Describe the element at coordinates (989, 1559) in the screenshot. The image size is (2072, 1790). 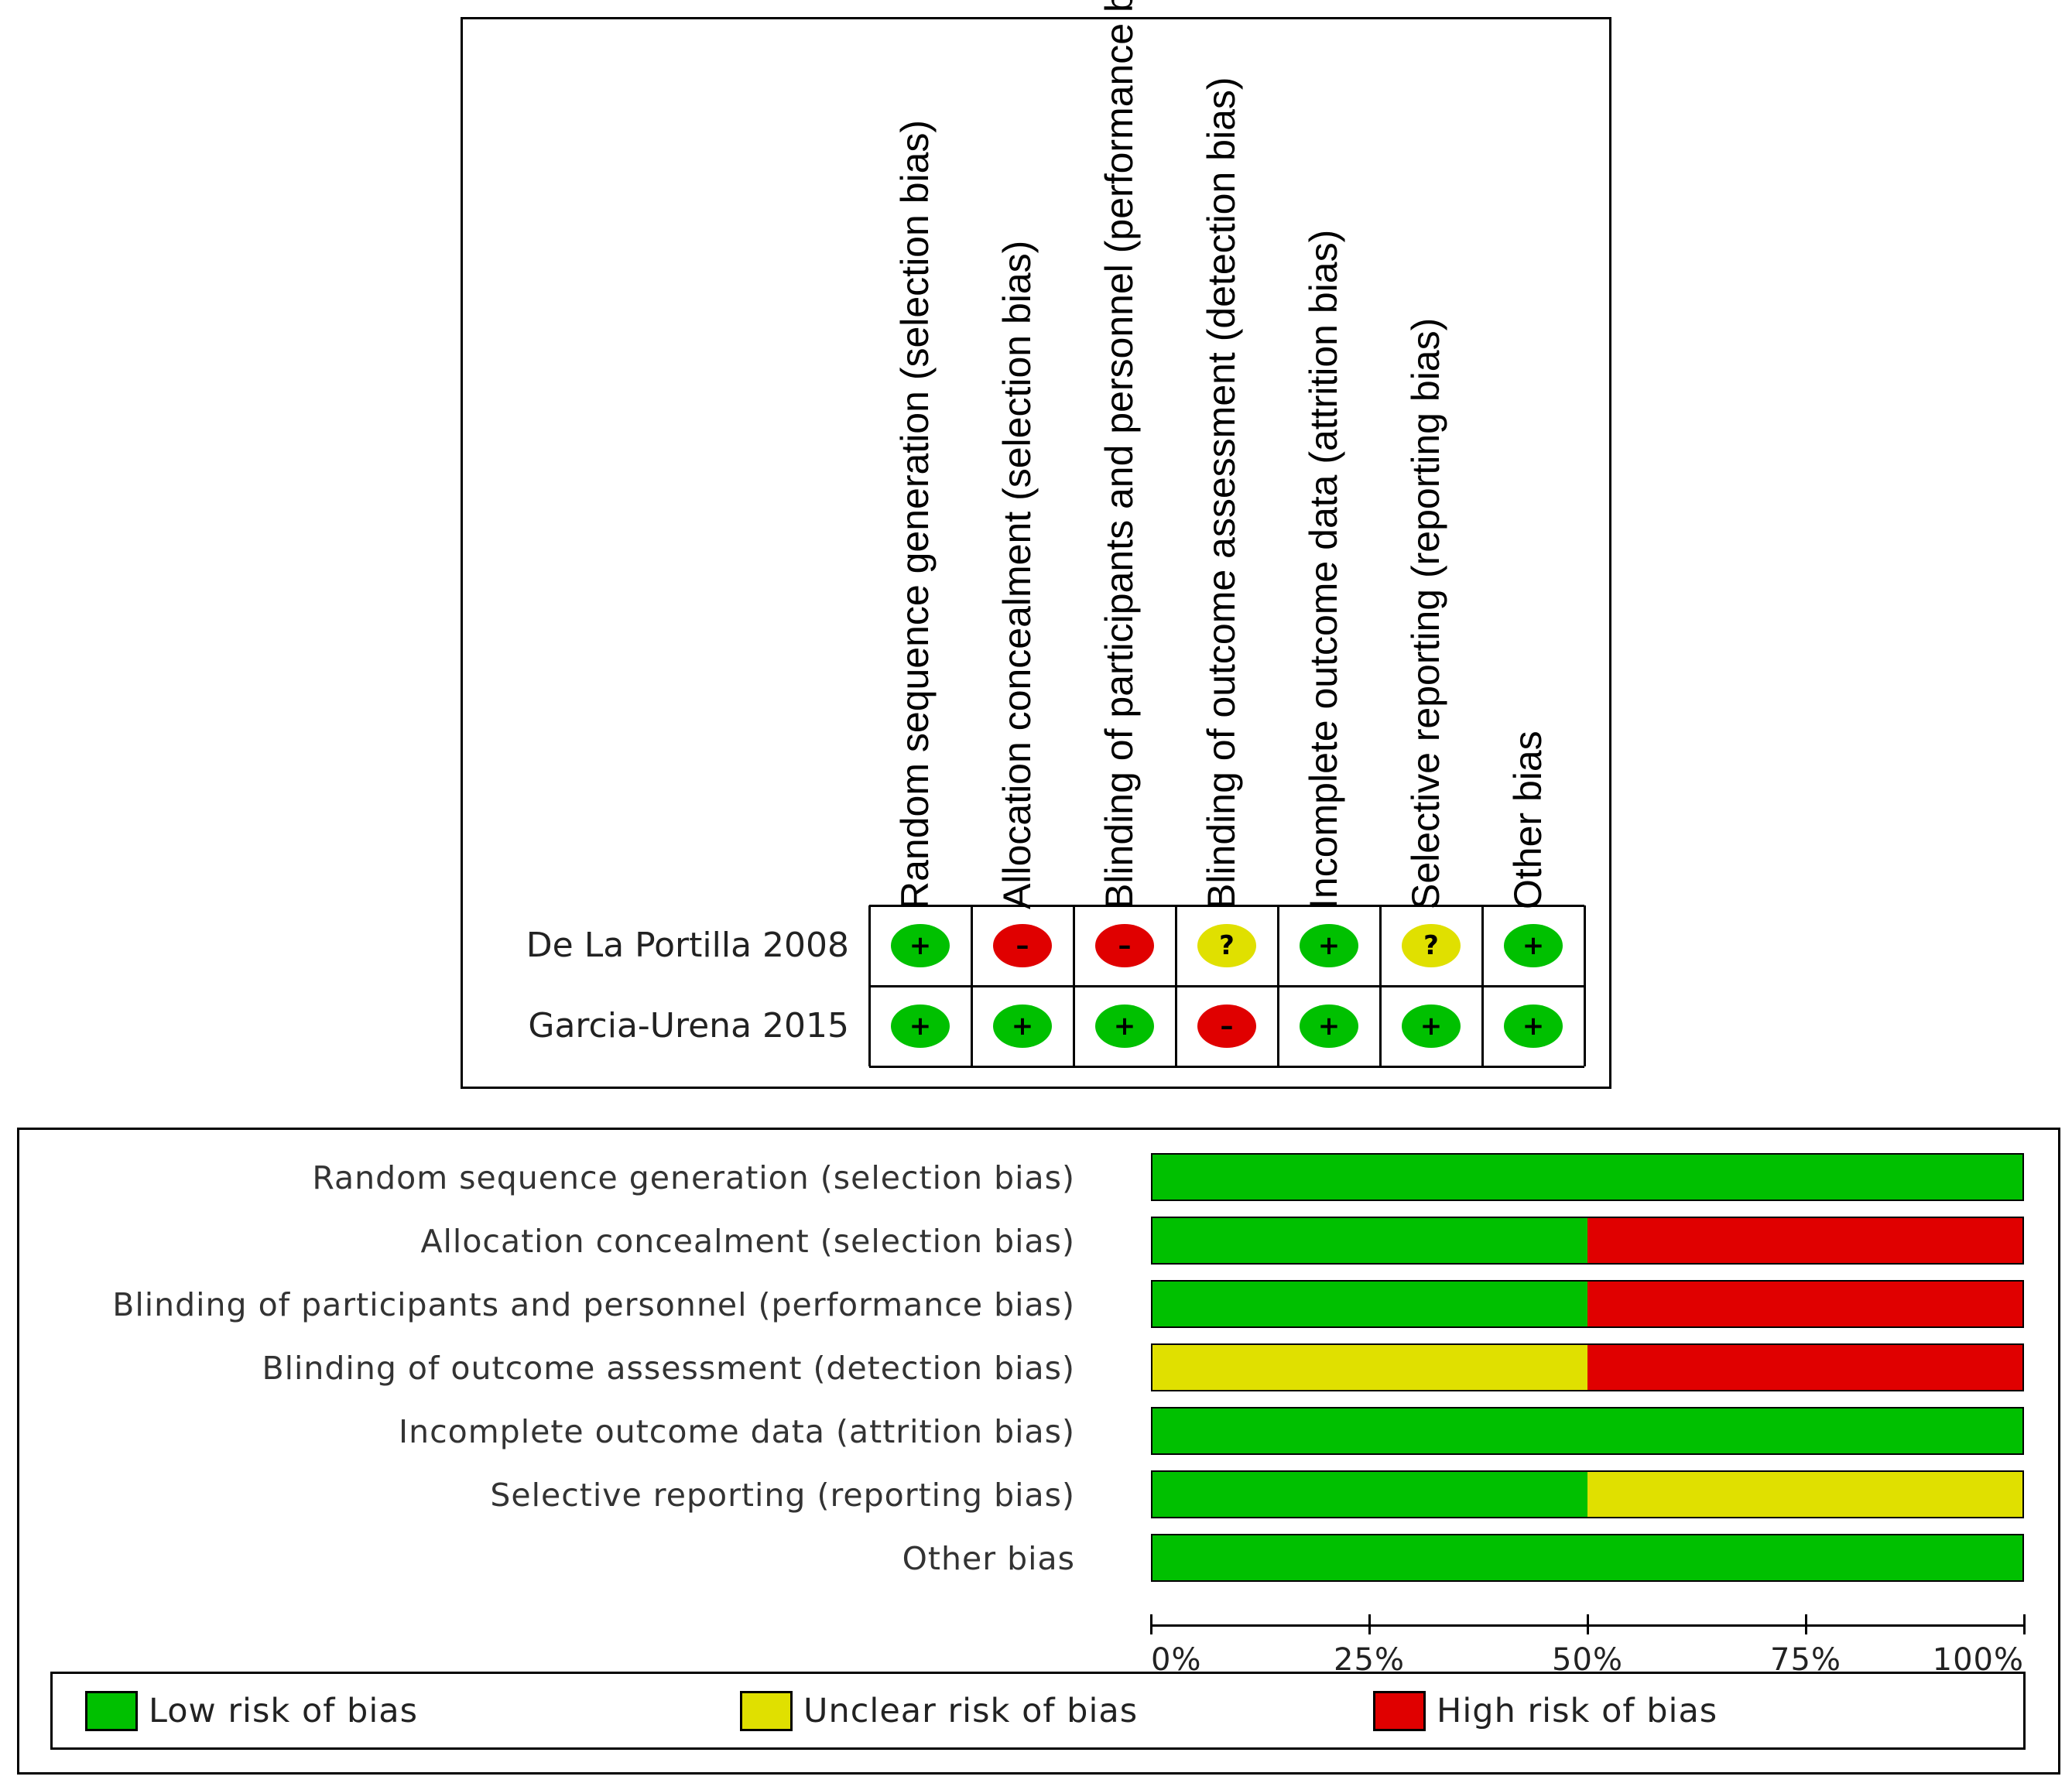
I see `category-label: Other bias` at that location.